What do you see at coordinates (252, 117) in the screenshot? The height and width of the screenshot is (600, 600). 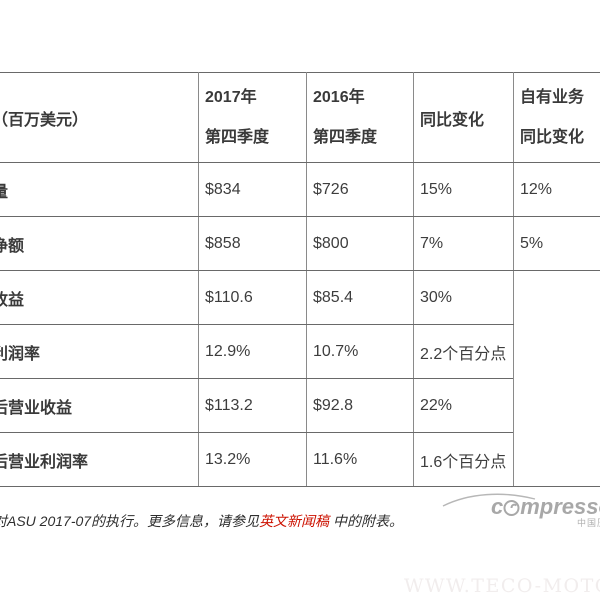 I see `col-header-2017-q4: 2017年 第四季度` at bounding box center [252, 117].